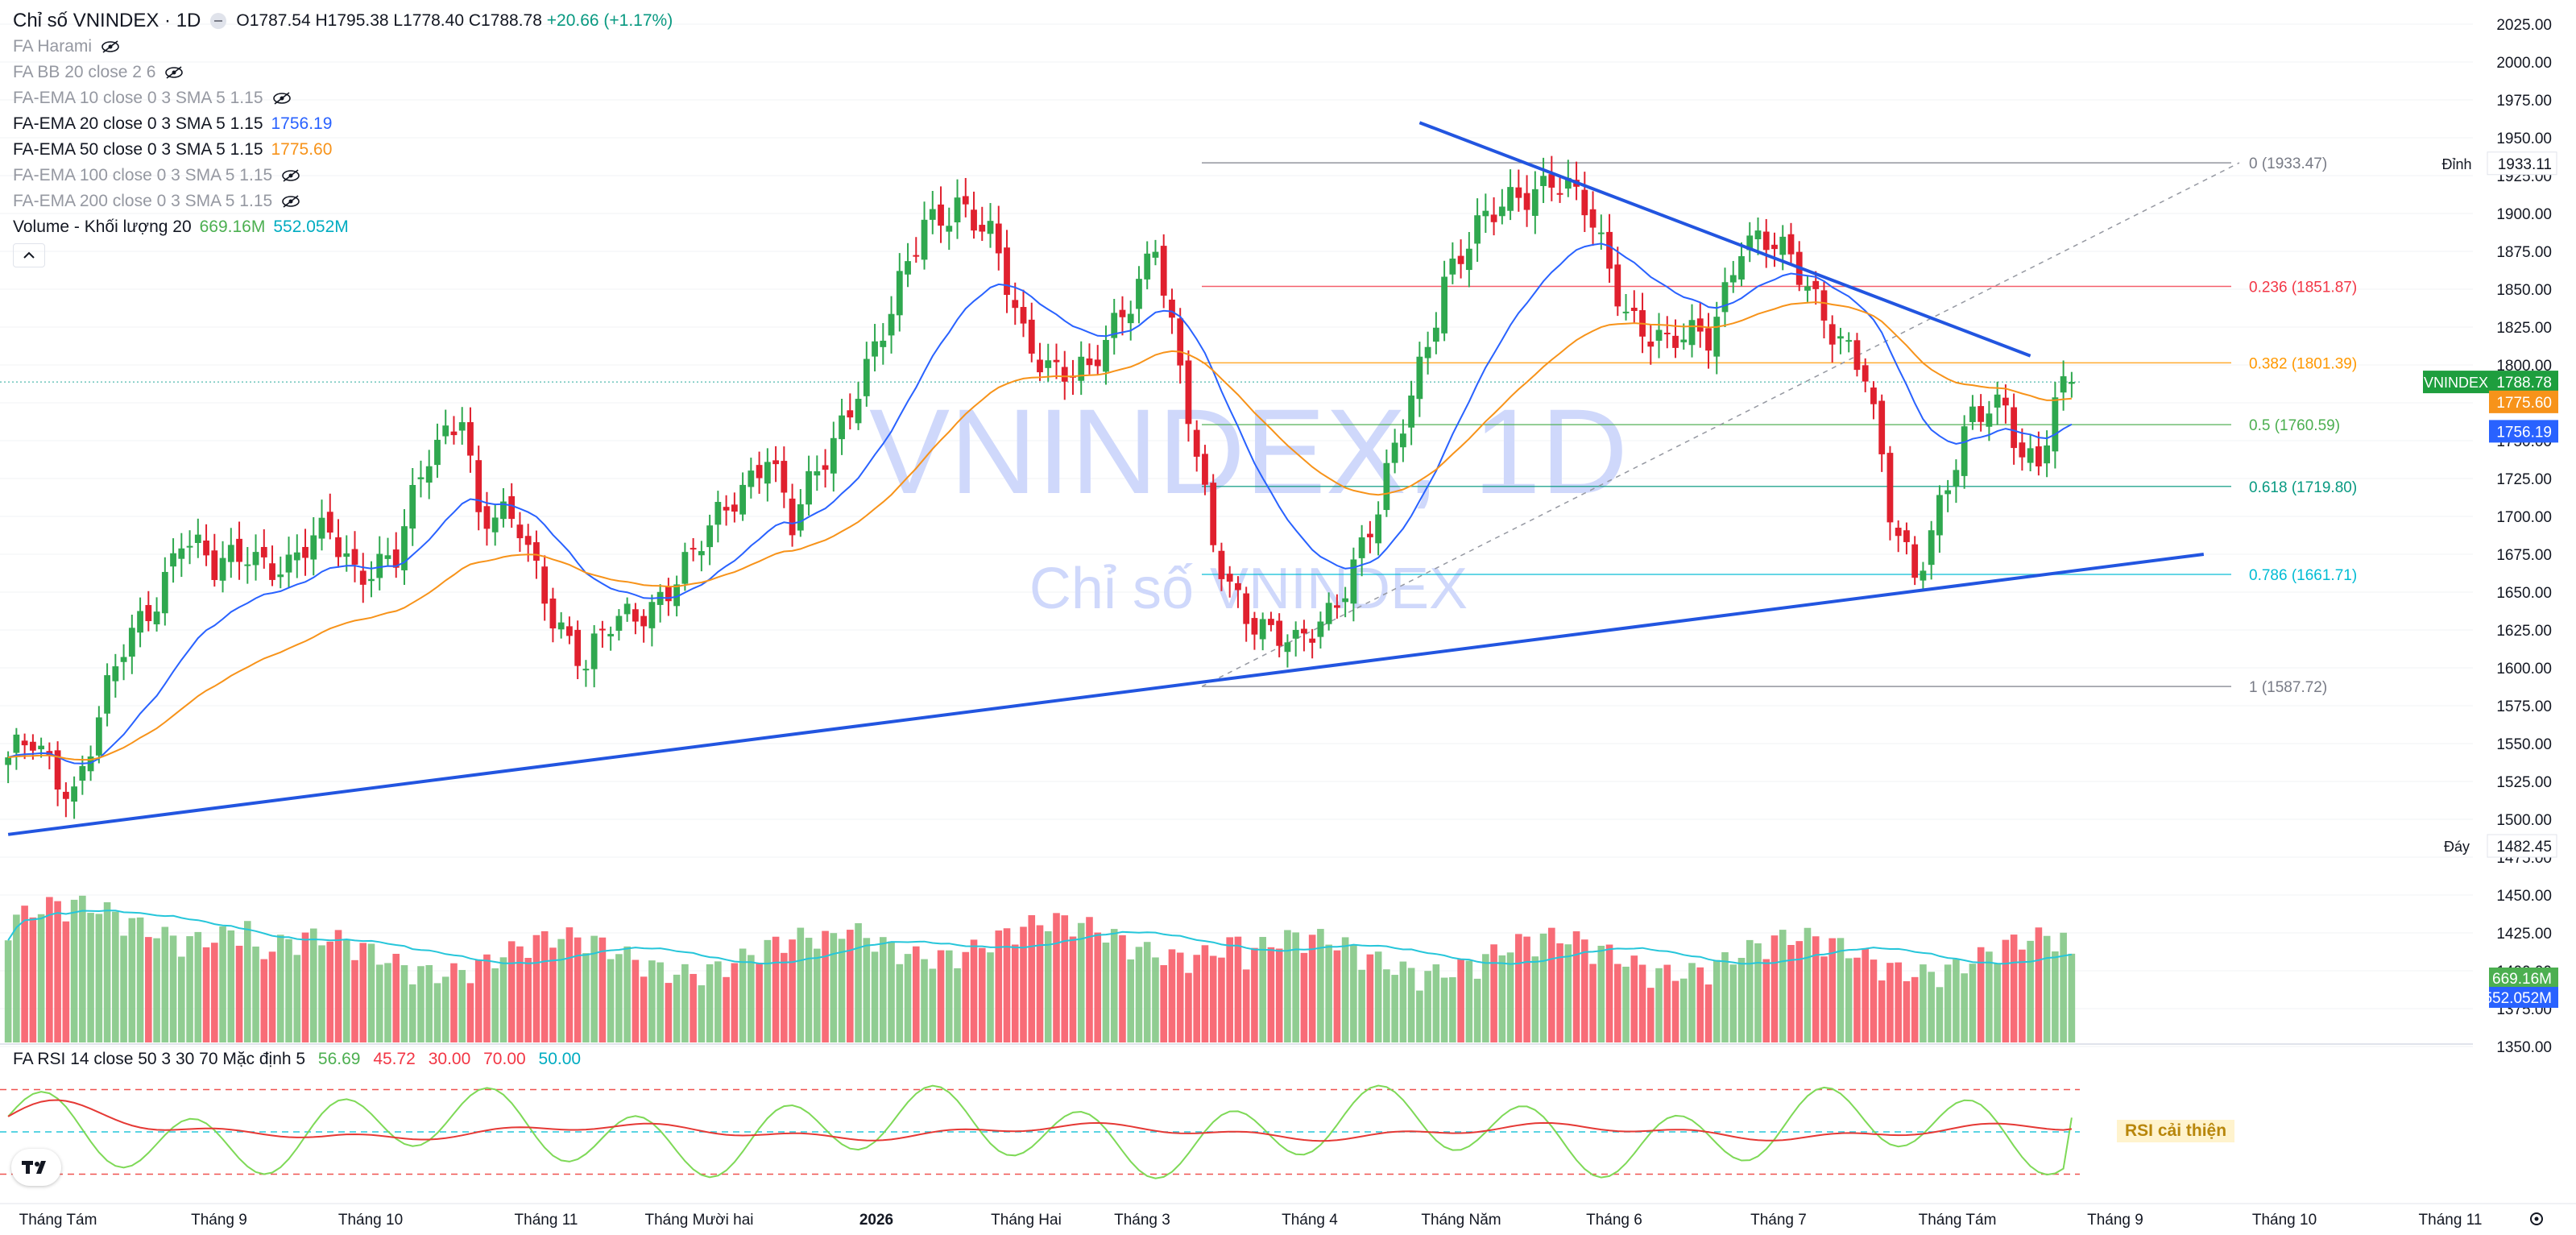  Describe the element at coordinates (343, 202) in the screenshot. I see `indicator-row: FA-EMA 200 close 0 3 SMA 5 1.15` at that location.